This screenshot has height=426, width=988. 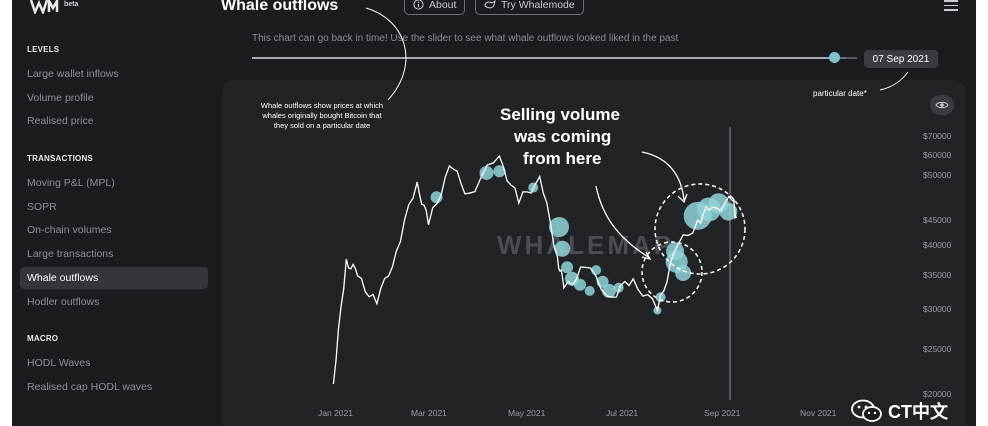 What do you see at coordinates (43, 338) in the screenshot?
I see `nav-section-macro: MACRO` at bounding box center [43, 338].